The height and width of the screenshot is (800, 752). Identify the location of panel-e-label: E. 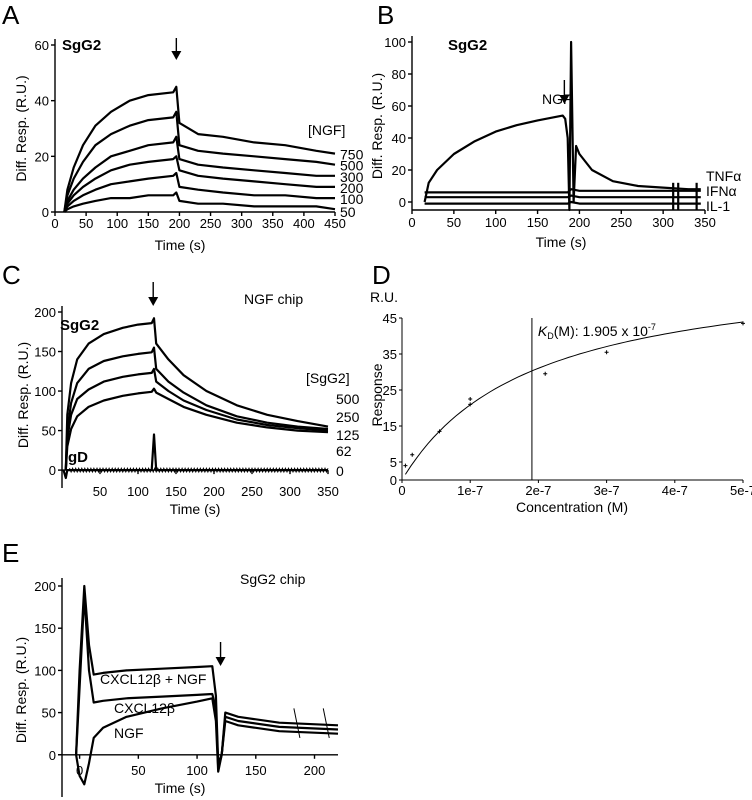
(10, 553).